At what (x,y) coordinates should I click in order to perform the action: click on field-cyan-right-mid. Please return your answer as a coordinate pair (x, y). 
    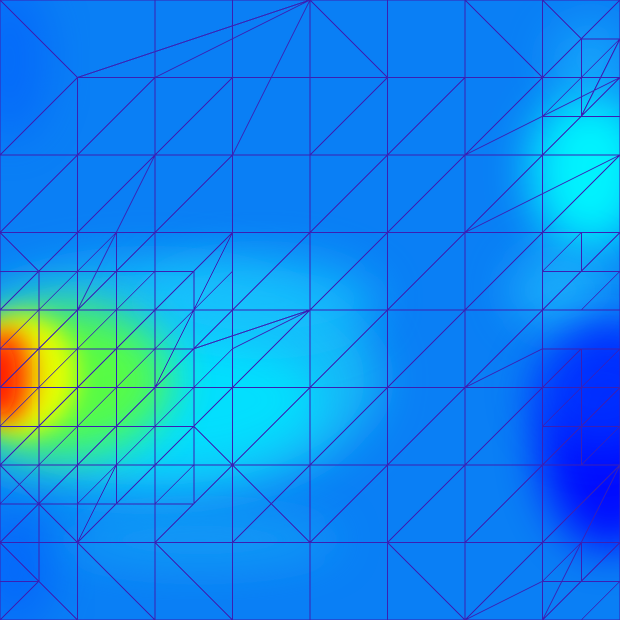
    Looking at the image, I should click on (560, 290).